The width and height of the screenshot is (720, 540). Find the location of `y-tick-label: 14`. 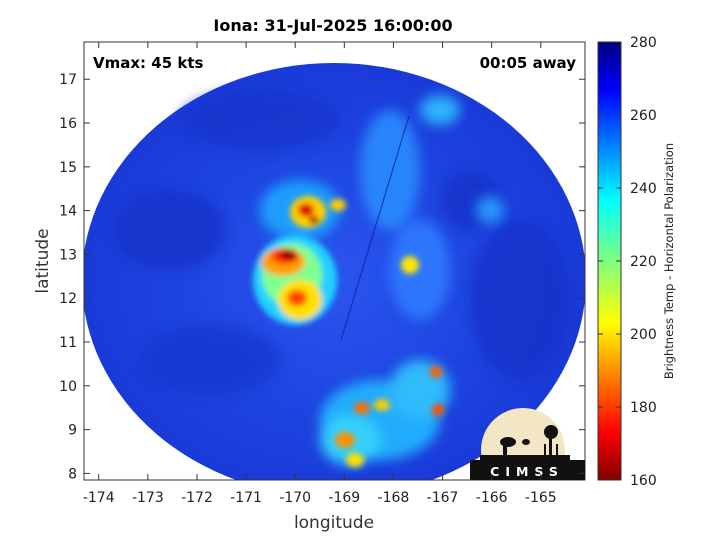

y-tick-label: 14 is located at coordinates (68, 212).